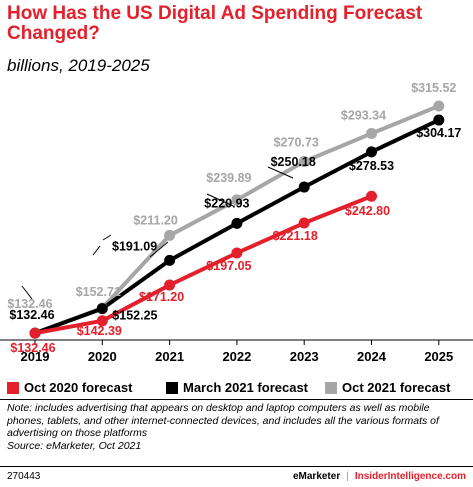  I want to click on x-tick-label-2022: 2022, so click(236, 356).